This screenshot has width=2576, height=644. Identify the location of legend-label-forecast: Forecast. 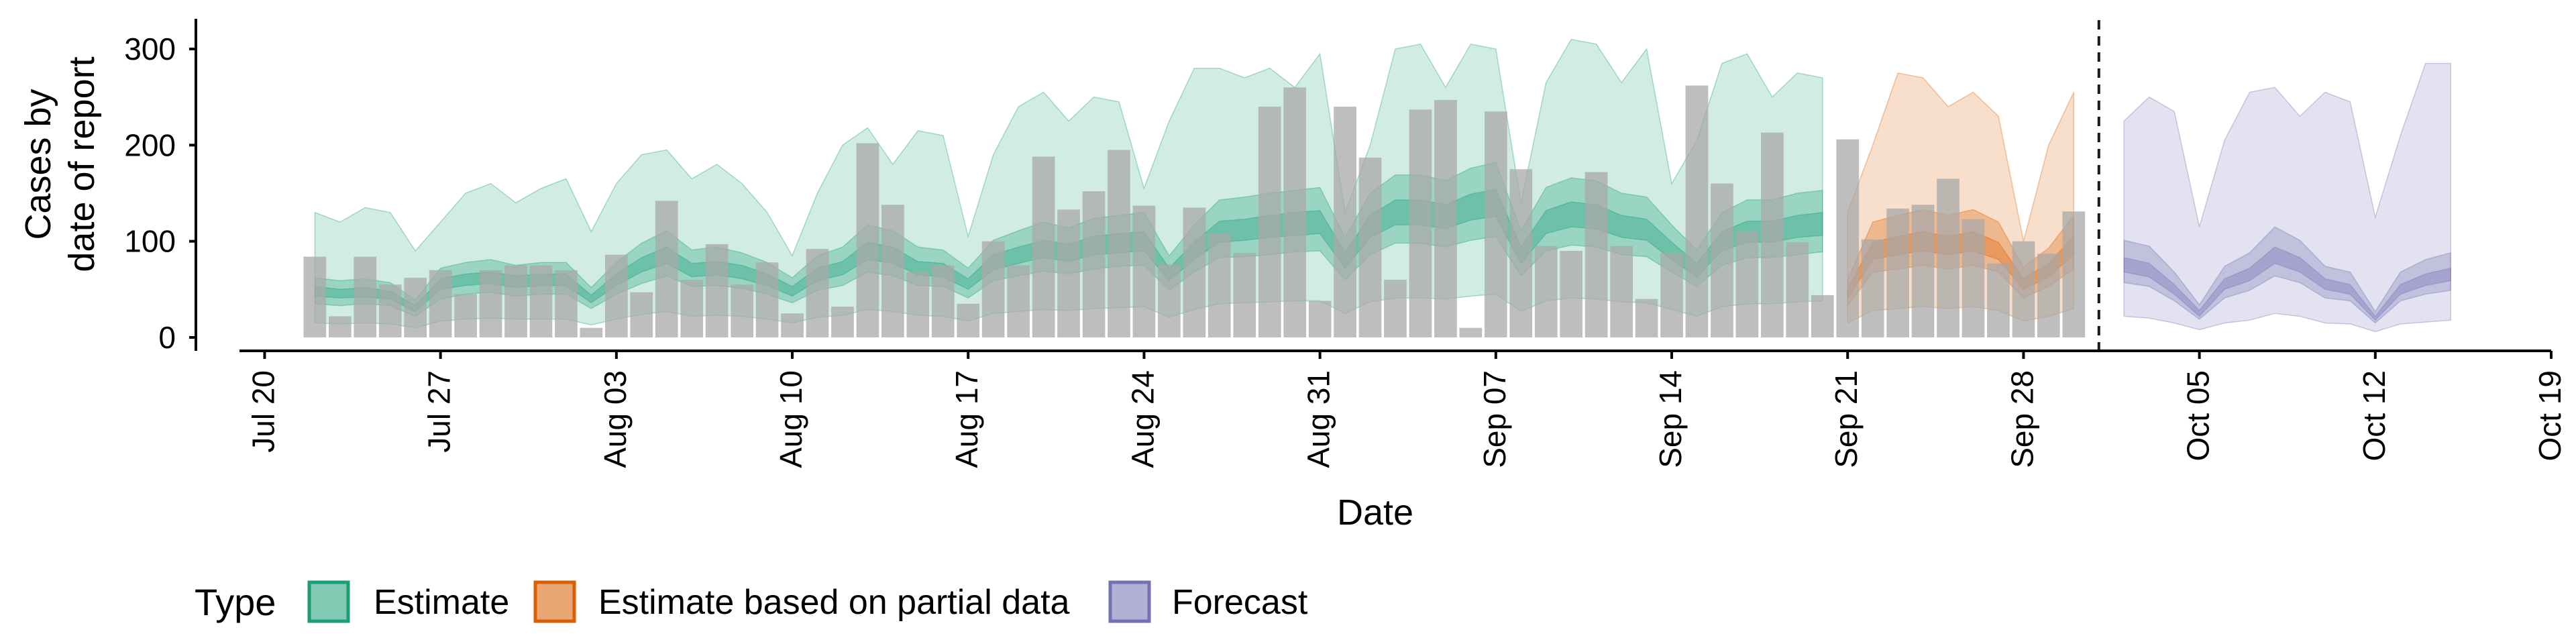
(1240, 602).